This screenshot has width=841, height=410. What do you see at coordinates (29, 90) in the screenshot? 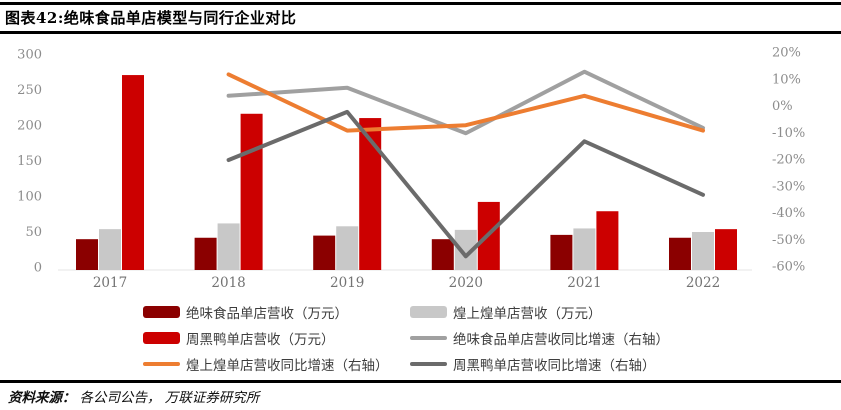
I see `left-axis-tick: 250` at bounding box center [29, 90].